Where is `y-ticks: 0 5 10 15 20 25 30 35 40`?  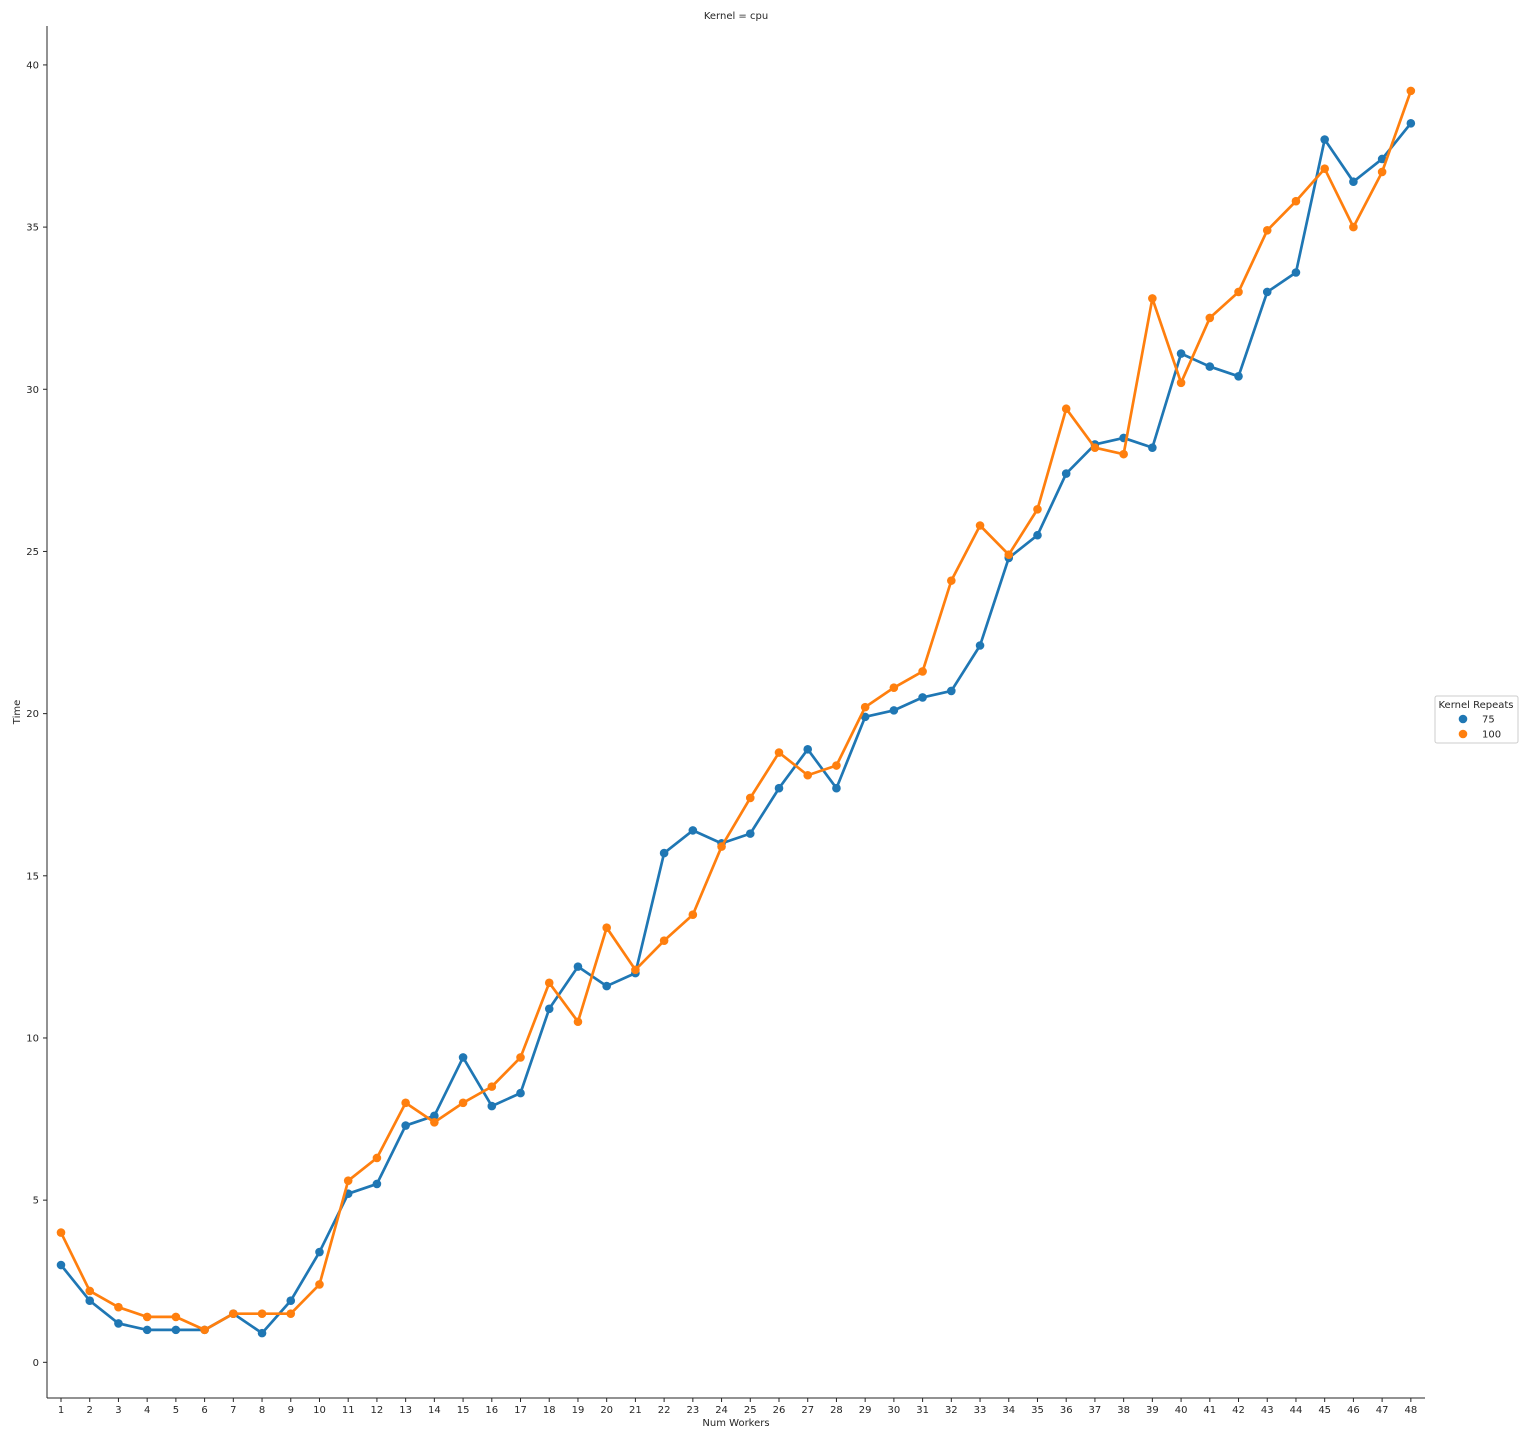
y-ticks: 0 5 10 15 20 25 30 35 40 is located at coordinates (36, 714).